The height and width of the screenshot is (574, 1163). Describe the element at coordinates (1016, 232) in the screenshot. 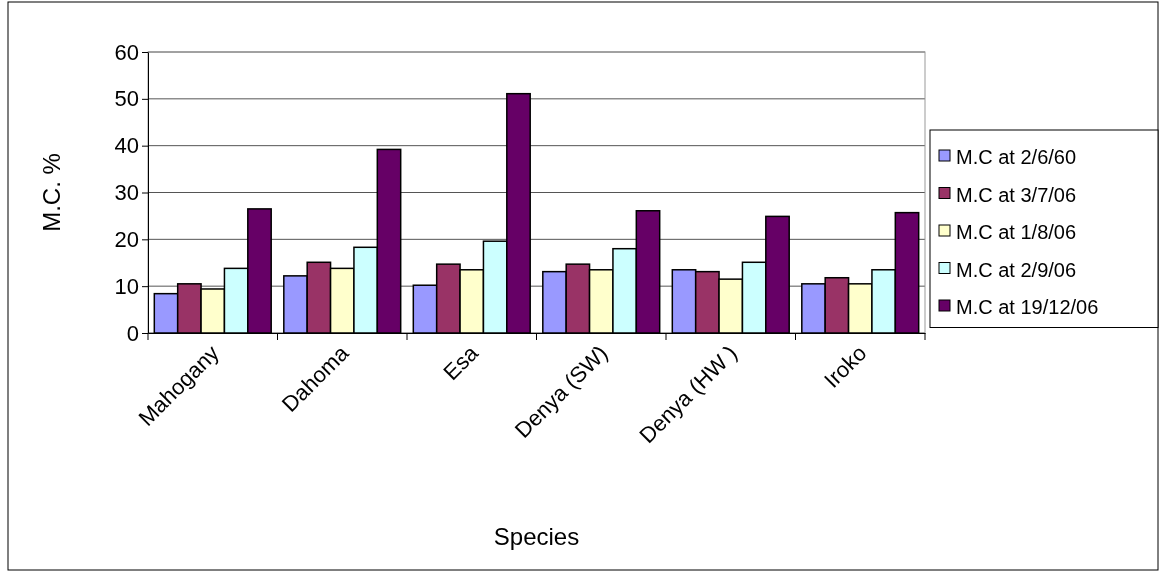

I see `legend-label: M.C at 1/8/06` at that location.